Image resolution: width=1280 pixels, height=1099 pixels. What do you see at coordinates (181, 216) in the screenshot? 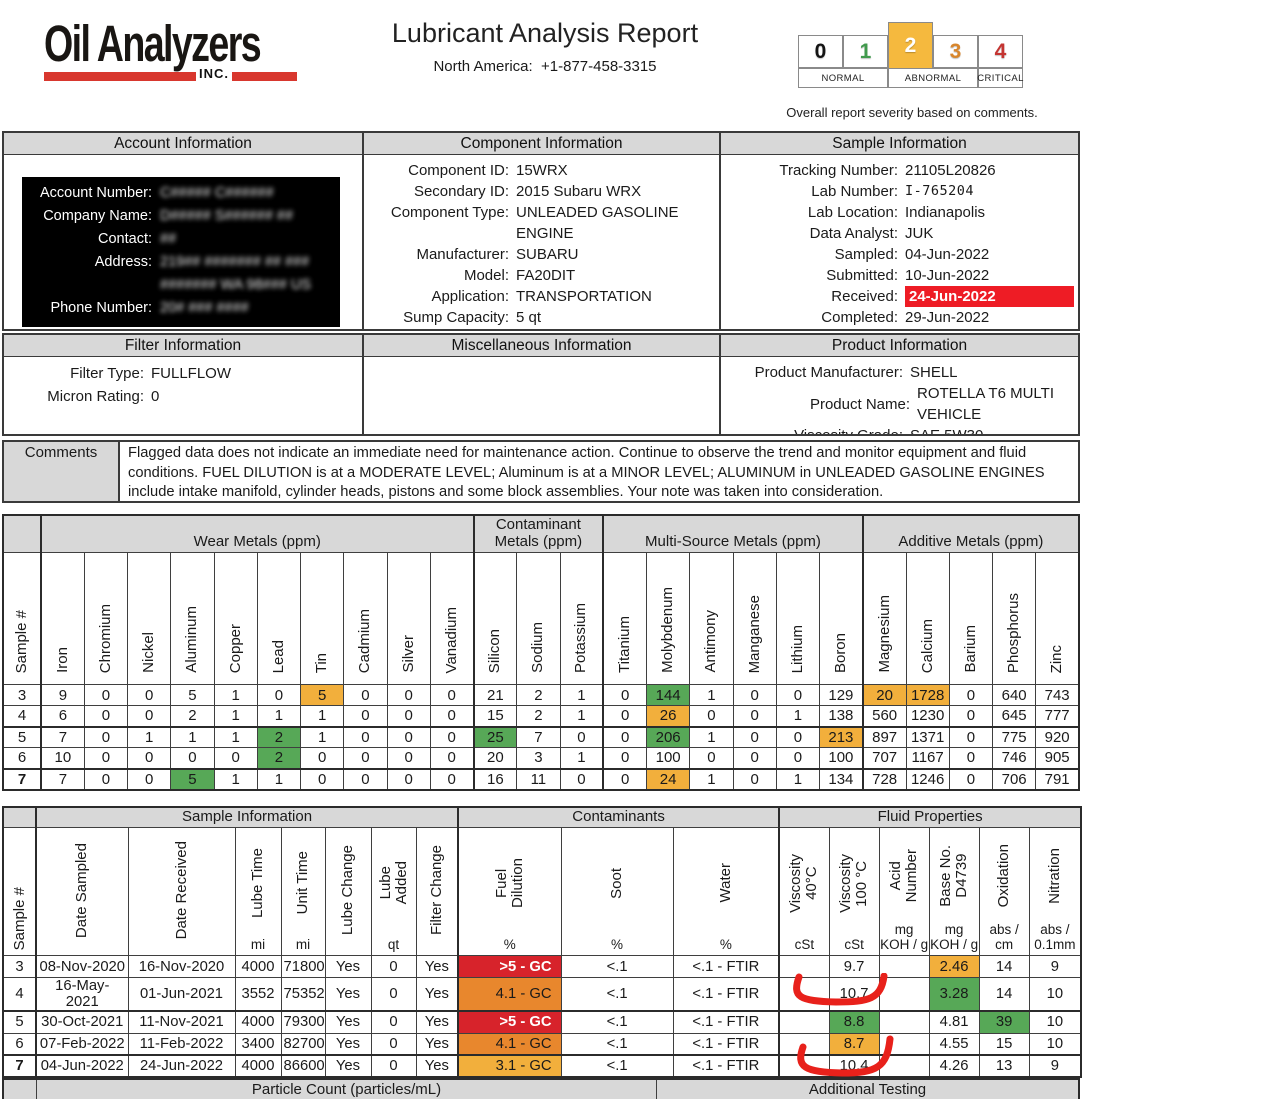
I see `redacted-field-row: Company Name: D##### S###### ##` at bounding box center [181, 216].